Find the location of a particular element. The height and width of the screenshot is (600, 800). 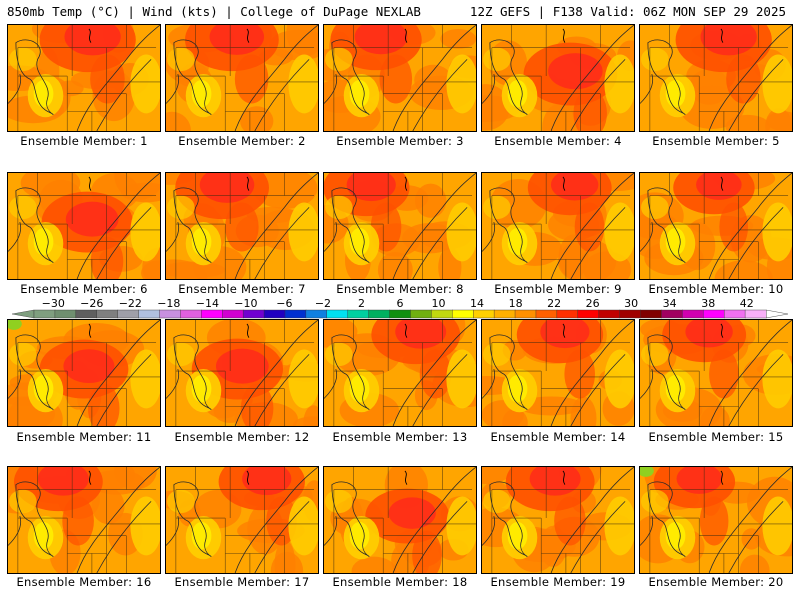

colorbar-tick-label: −18 is located at coordinates (168, 304).